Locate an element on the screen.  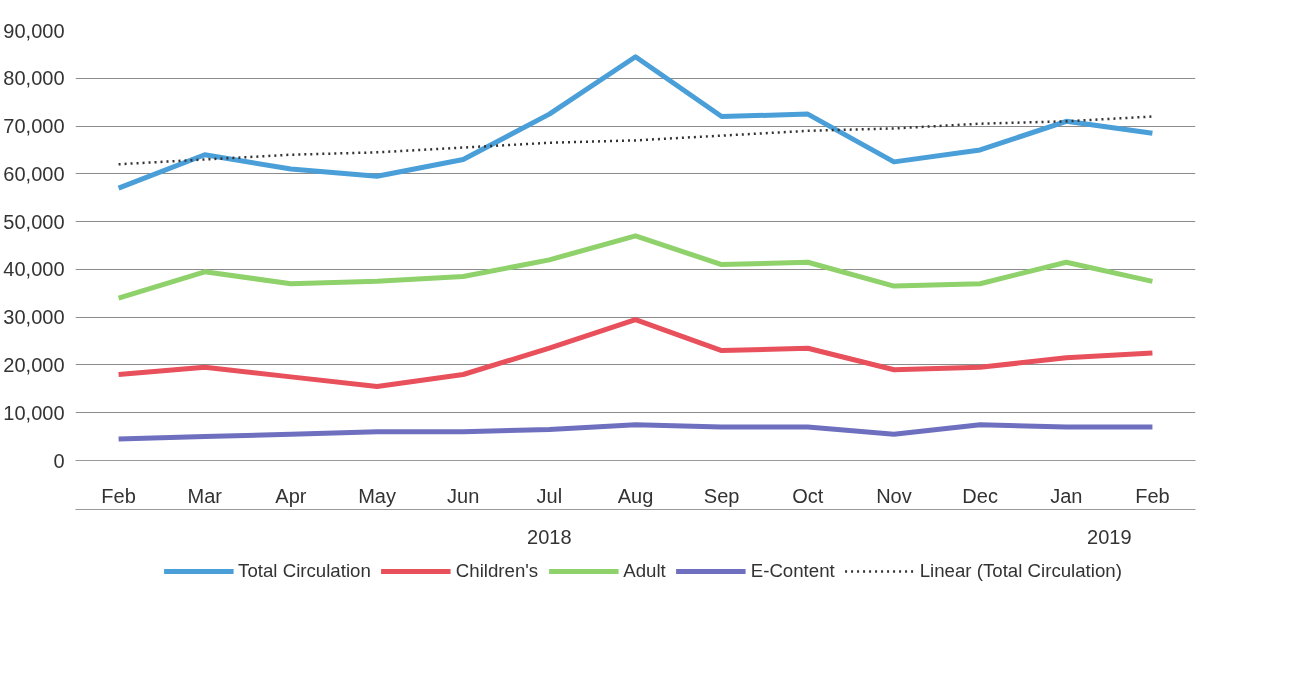
x-tick-label: Aug is located at coordinates (635, 495).